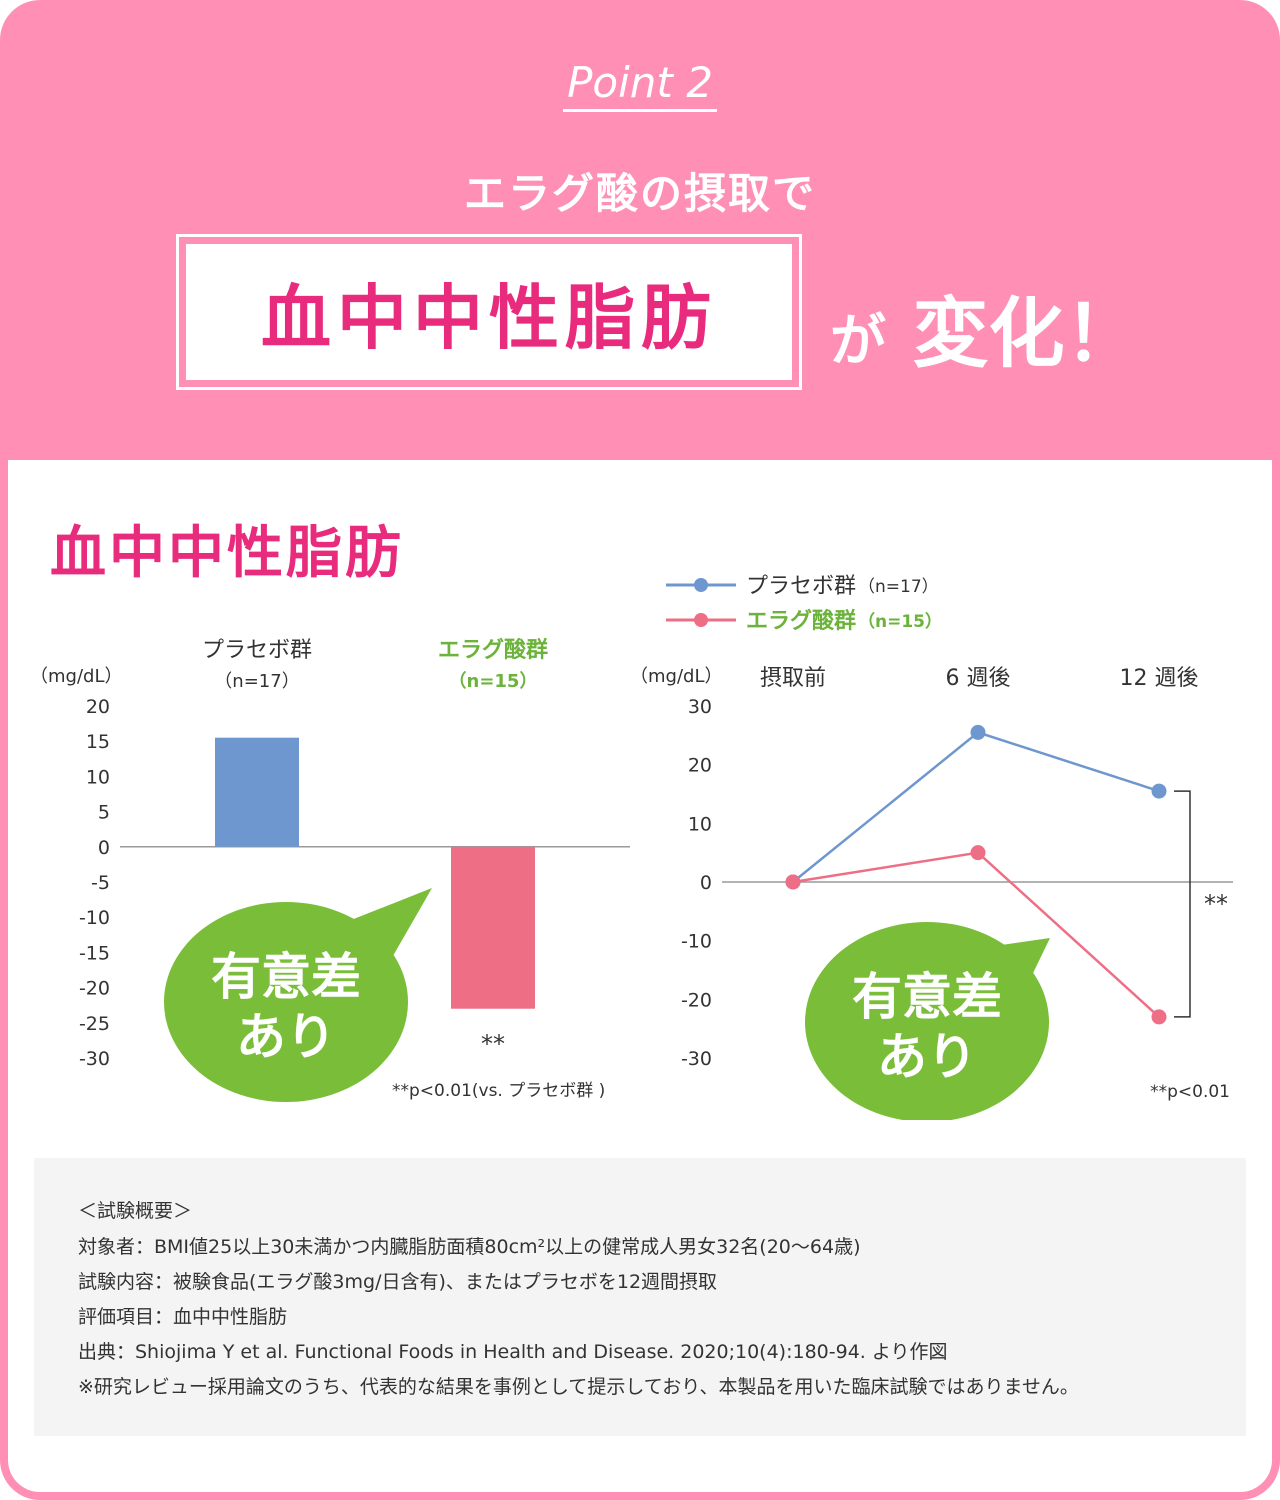 Image resolution: width=1280 pixels, height=1500 pixels. I want to click on line-y-tick: -10, so click(696, 942).